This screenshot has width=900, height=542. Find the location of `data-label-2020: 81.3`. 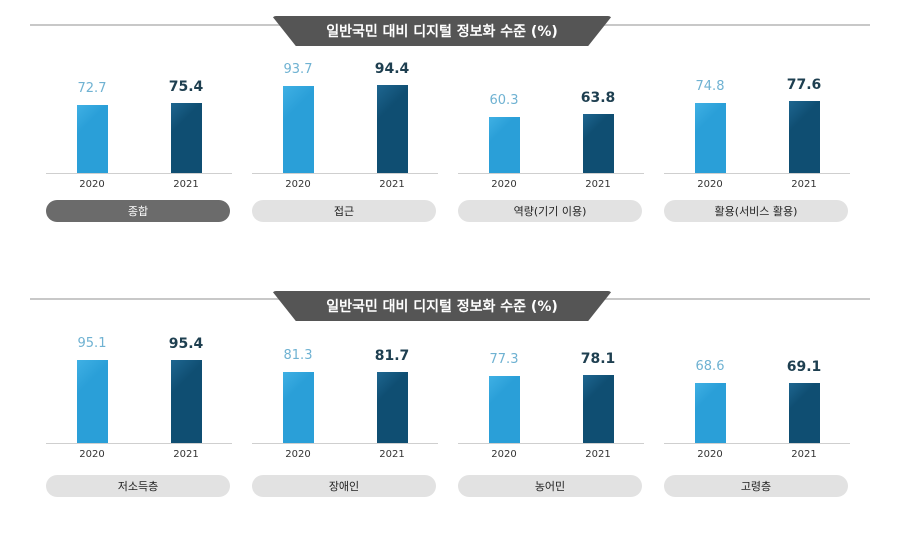

data-label-2020: 81.3 is located at coordinates (298, 356).